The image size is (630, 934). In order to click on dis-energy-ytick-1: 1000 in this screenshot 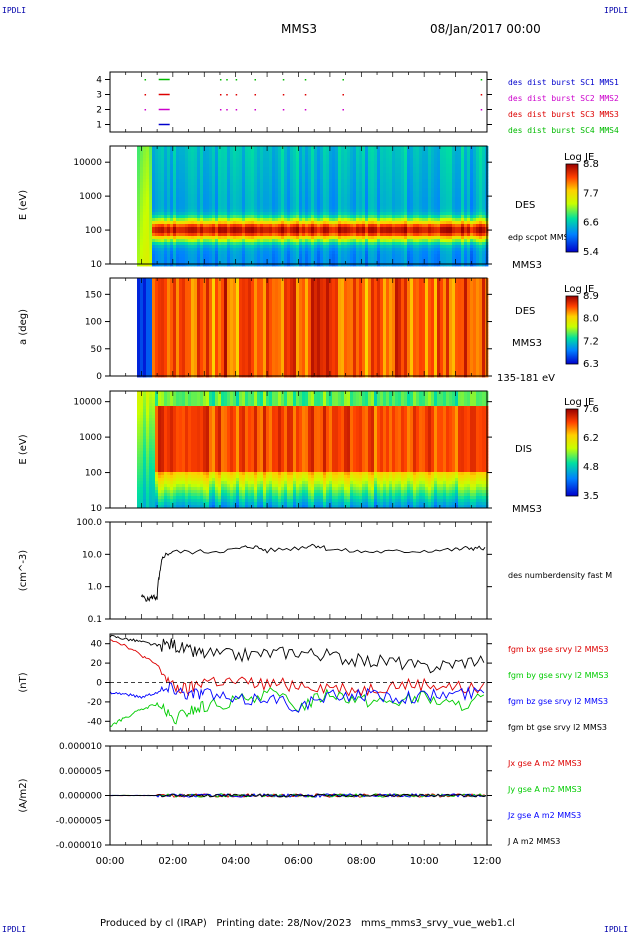, I will do `click(90, 438)`.